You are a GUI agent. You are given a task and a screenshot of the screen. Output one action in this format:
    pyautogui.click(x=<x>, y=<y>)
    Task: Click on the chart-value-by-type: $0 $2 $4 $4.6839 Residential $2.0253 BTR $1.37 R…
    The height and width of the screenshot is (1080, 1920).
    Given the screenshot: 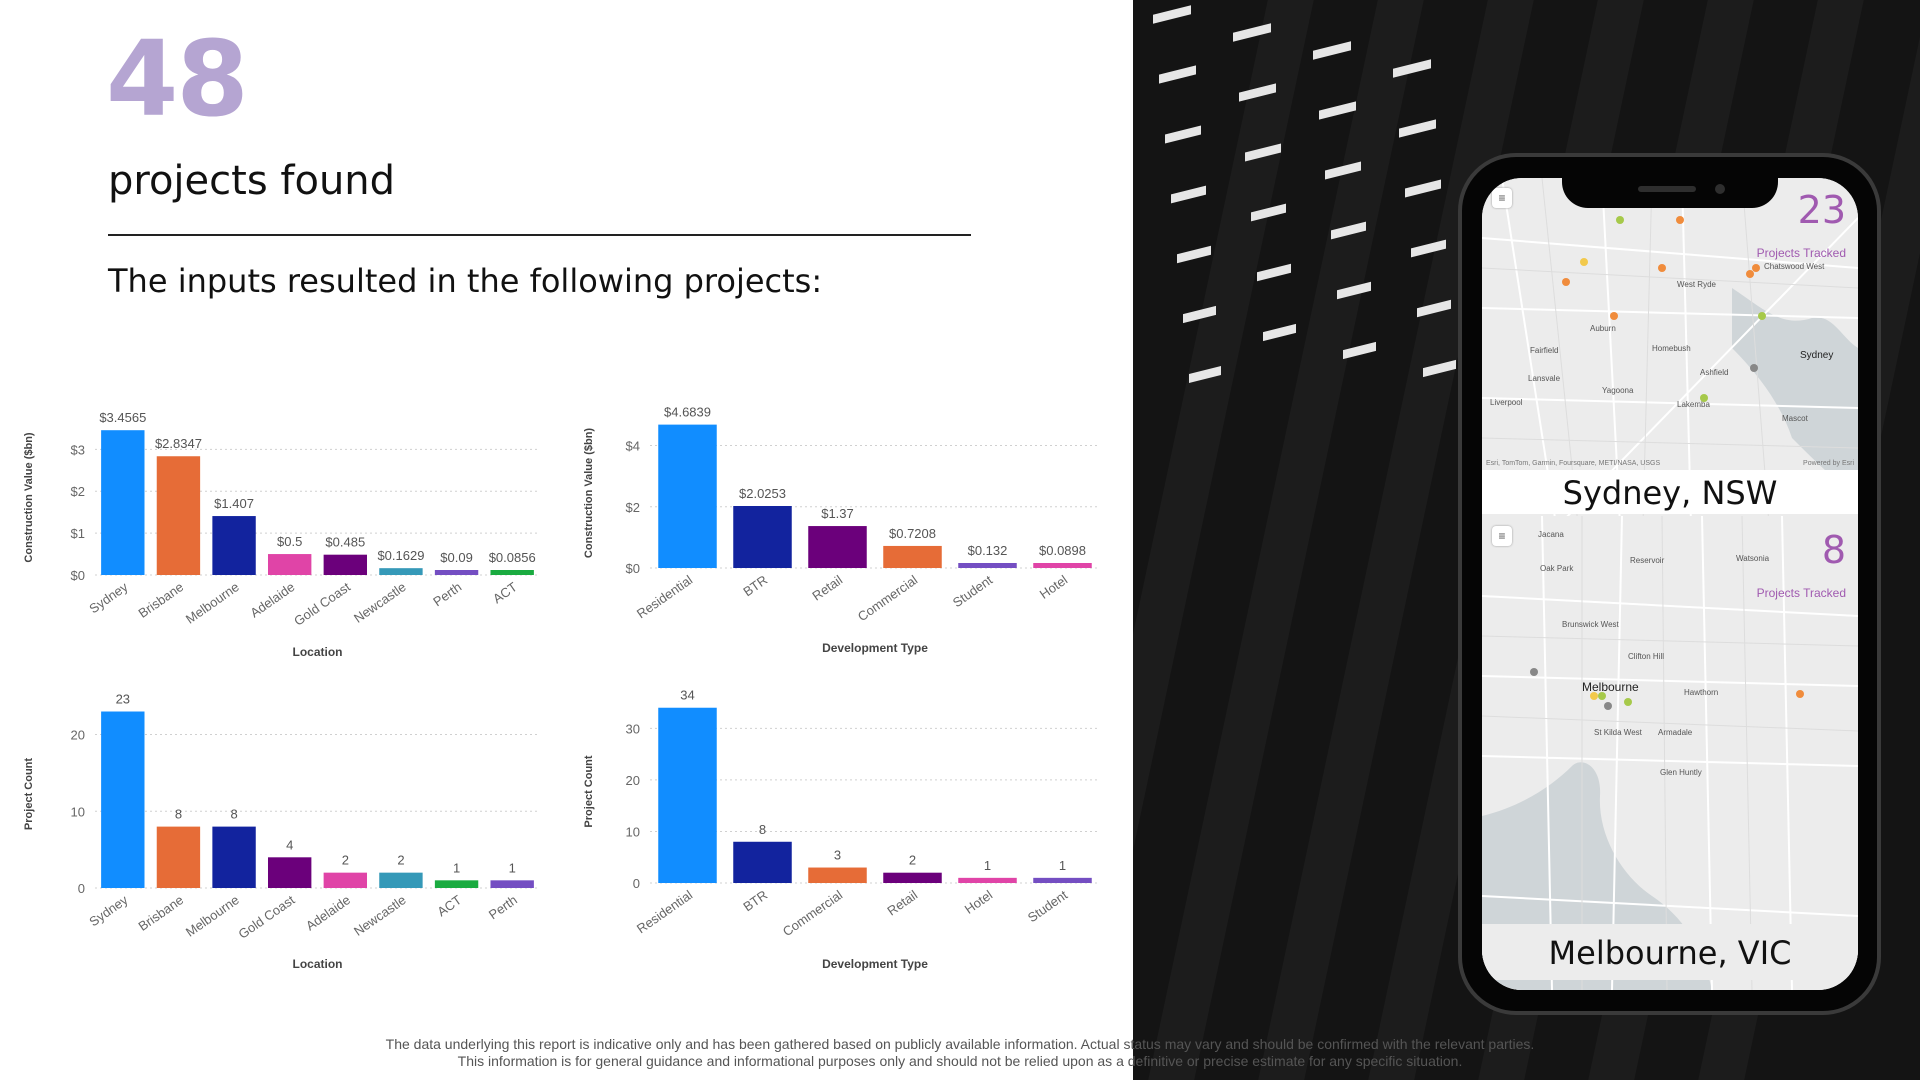 What is the action you would take?
    pyautogui.click(x=841, y=530)
    